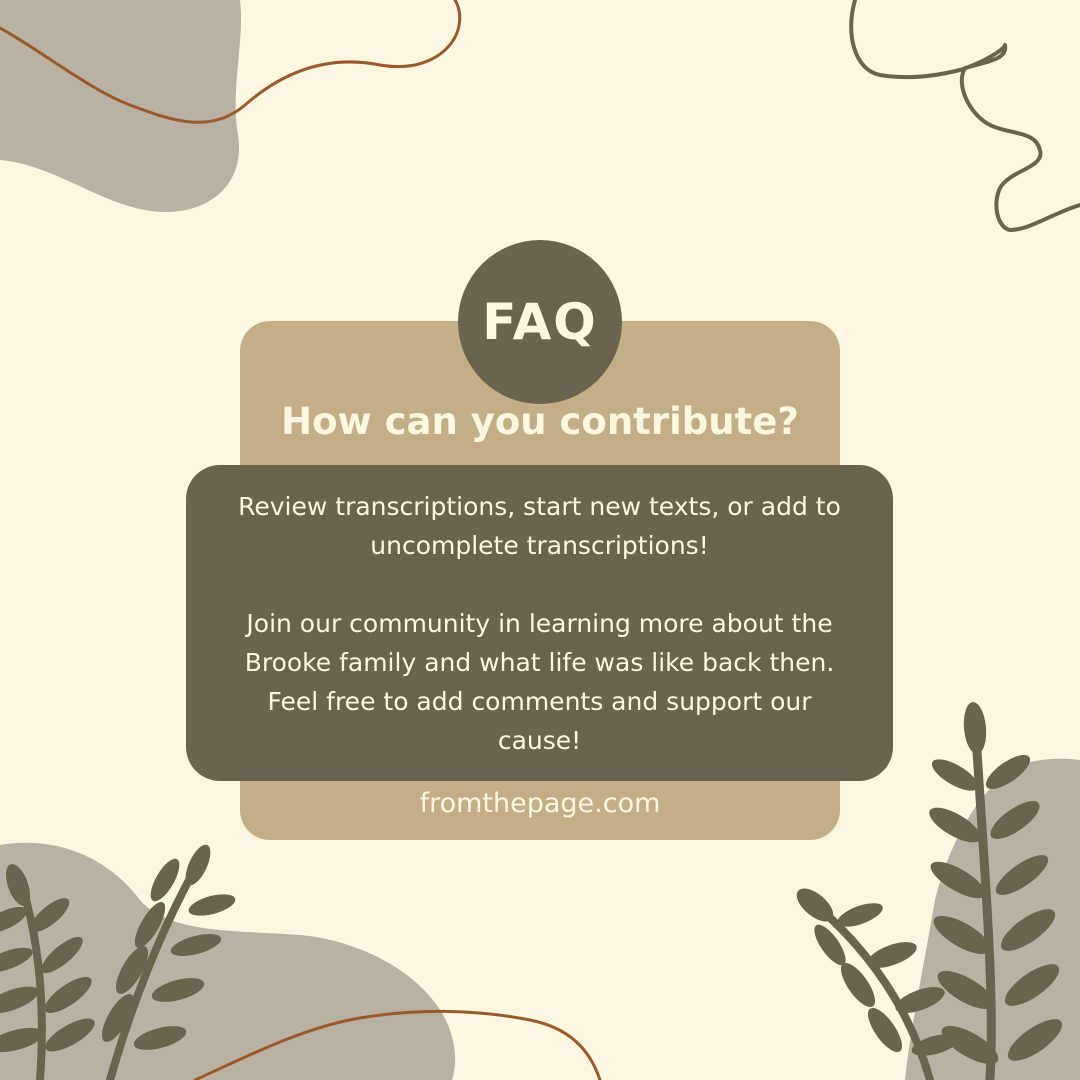 This screenshot has width=1080, height=1080. What do you see at coordinates (121, 106) in the screenshot?
I see `top-left-blob` at bounding box center [121, 106].